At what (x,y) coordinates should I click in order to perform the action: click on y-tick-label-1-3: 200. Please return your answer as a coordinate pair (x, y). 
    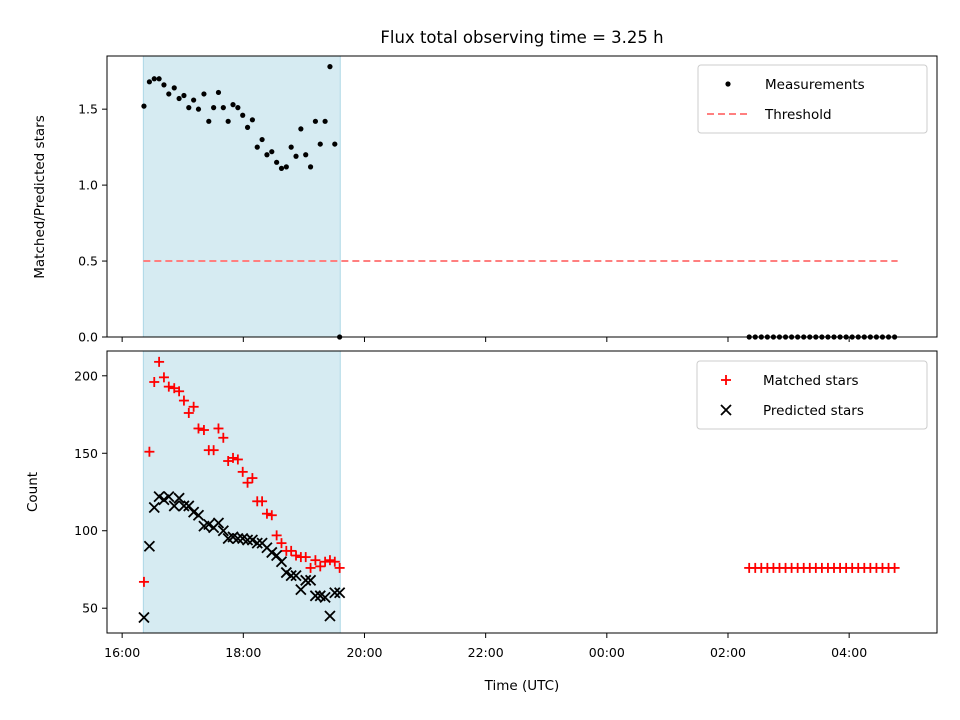
    Looking at the image, I should click on (86, 375).